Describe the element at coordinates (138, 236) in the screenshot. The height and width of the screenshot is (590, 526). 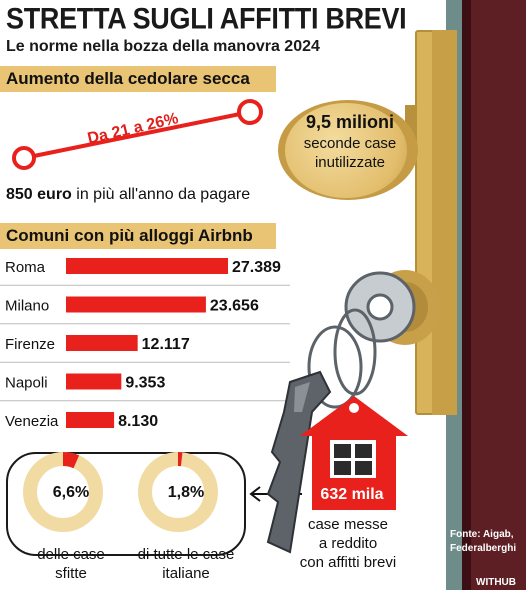
I see `cities-section-heading: Comuni con più alloggi Airbnb` at that location.